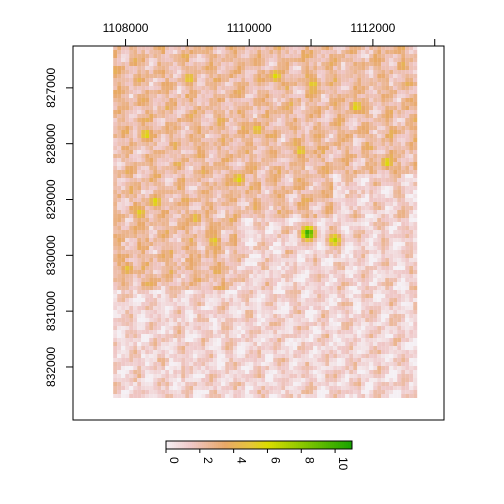 Image resolution: width=504 pixels, height=504 pixels. Describe the element at coordinates (51, 88) in the screenshot. I see `y-tick-label: 827000` at that location.